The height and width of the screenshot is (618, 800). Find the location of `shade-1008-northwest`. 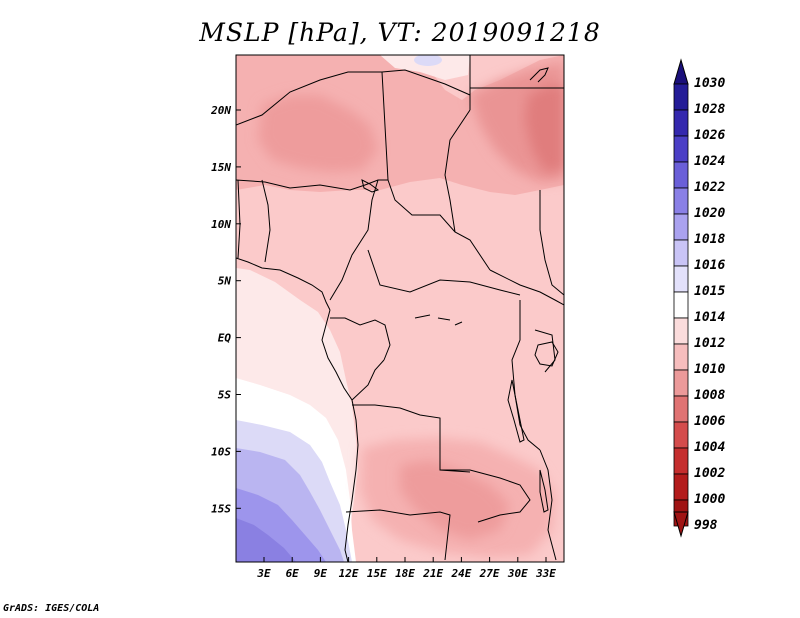

shade-1008-northwest is located at coordinates (318, 133).